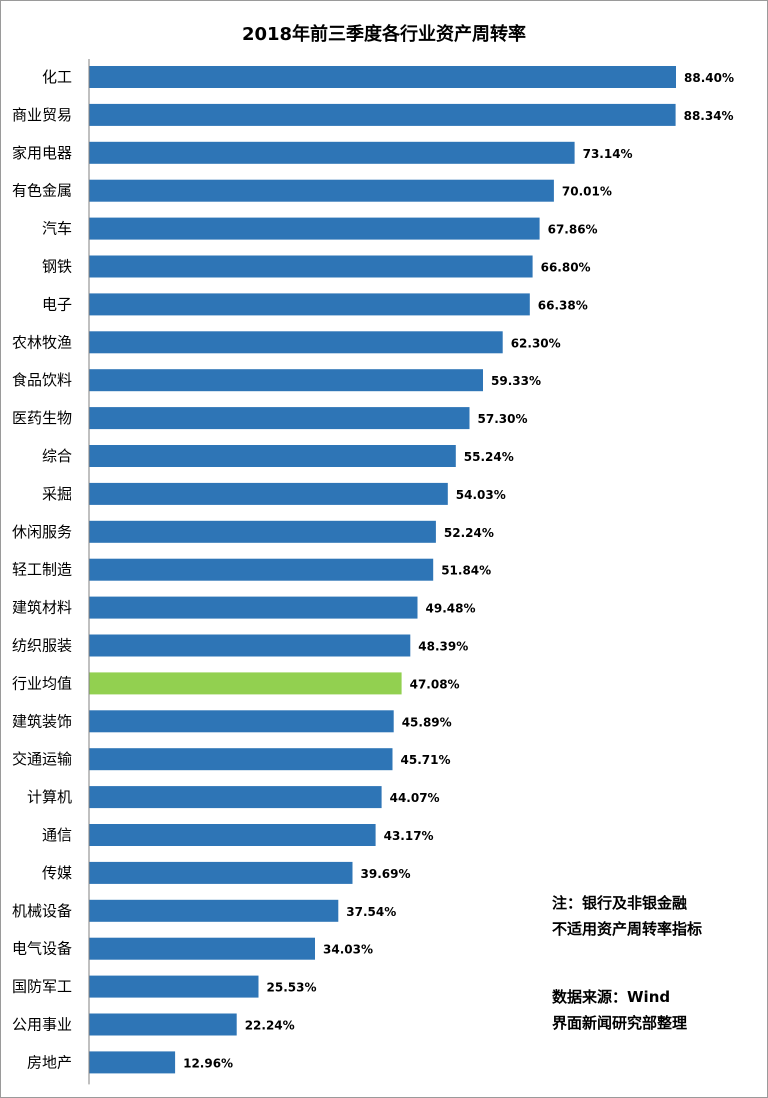 The image size is (768, 1098). Describe the element at coordinates (42, 342) in the screenshot. I see `category-label: 农林牧渔` at that location.